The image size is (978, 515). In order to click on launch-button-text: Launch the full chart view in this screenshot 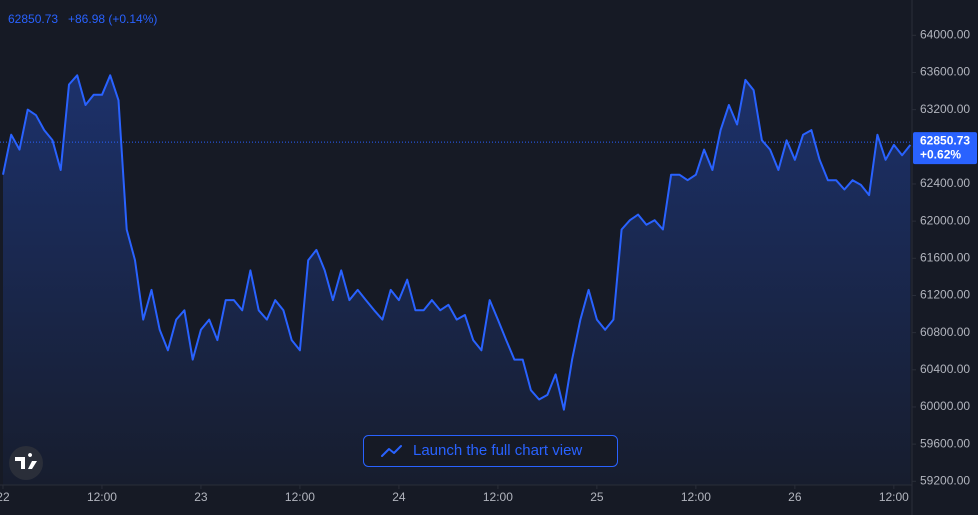, I will do `click(497, 450)`.